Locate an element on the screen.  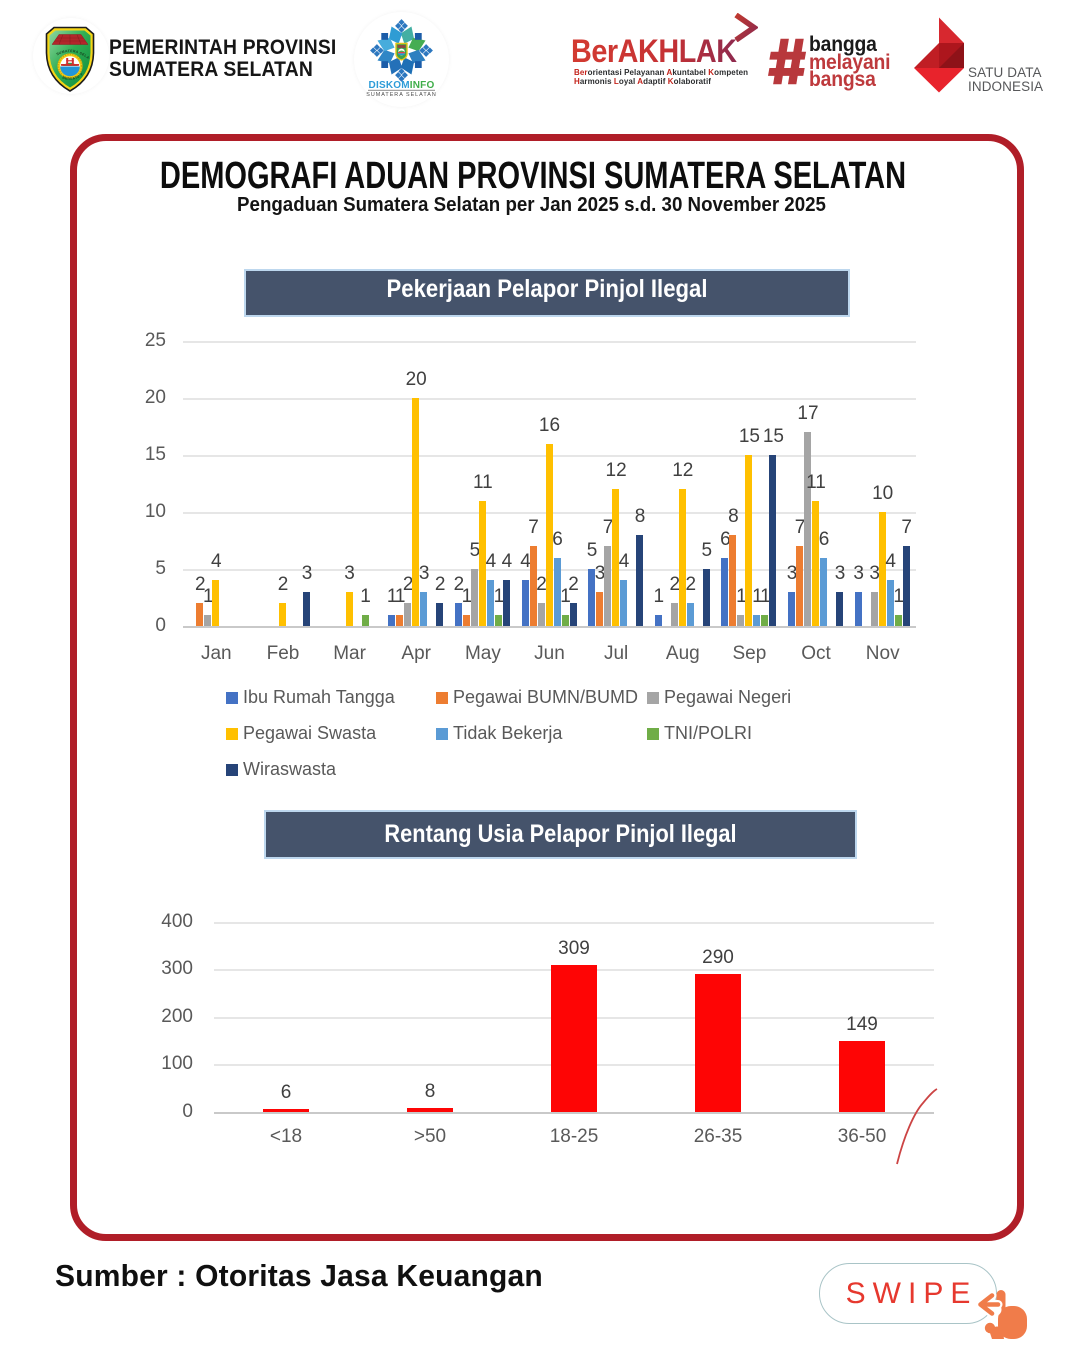
svg-text: DISKOMINFO is located at coordinates (402, 85).